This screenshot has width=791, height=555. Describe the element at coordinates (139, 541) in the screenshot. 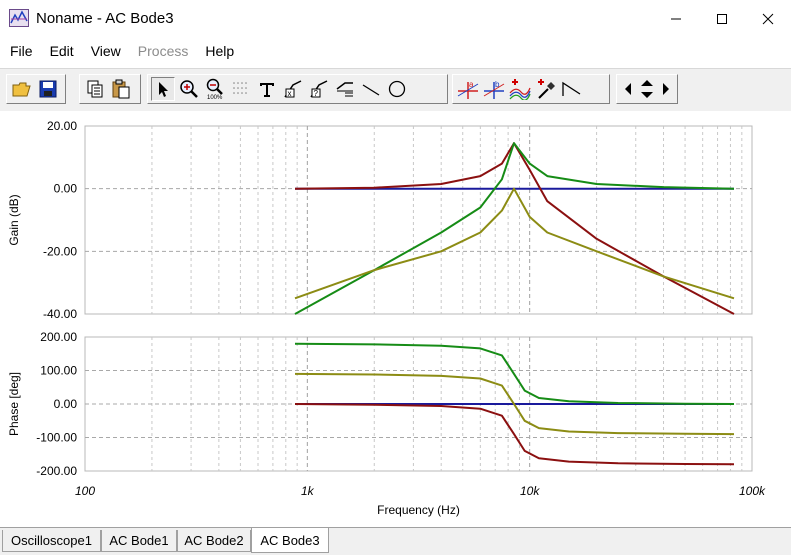

I see `tab-ac-bode1: AC Bode1` at that location.